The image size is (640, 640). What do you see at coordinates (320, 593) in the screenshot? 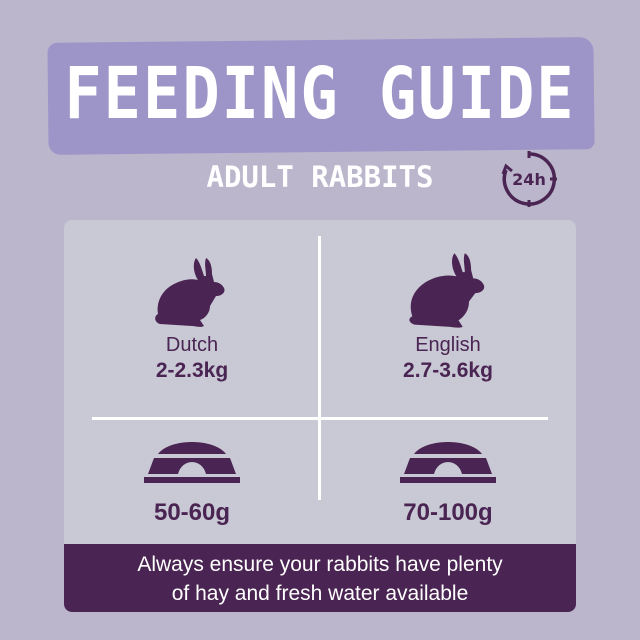
I see `footer-line-2: of hay and fresh water available` at bounding box center [320, 593].